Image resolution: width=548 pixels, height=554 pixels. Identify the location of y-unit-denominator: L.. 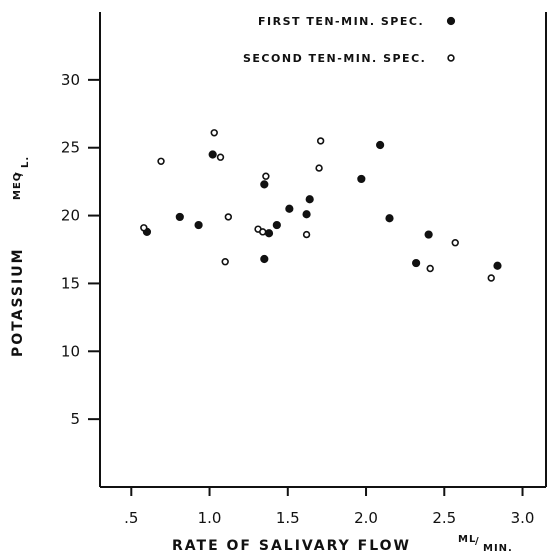
(25, 162).